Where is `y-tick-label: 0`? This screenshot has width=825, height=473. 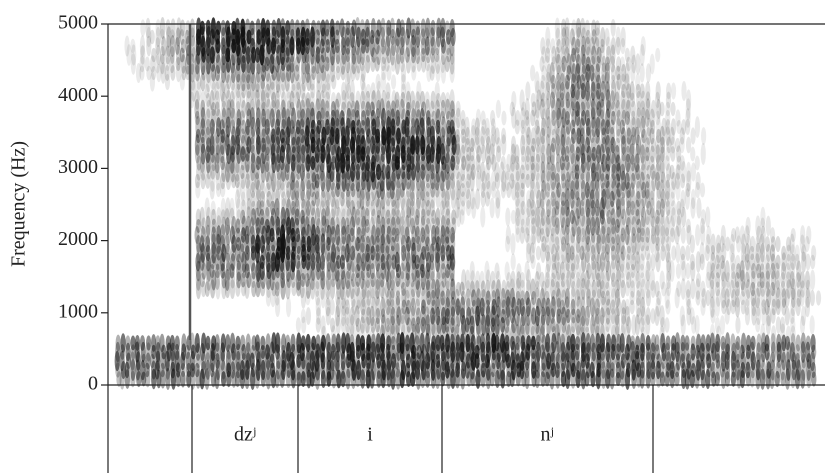
y-tick-label: 0 is located at coordinates (93, 384).